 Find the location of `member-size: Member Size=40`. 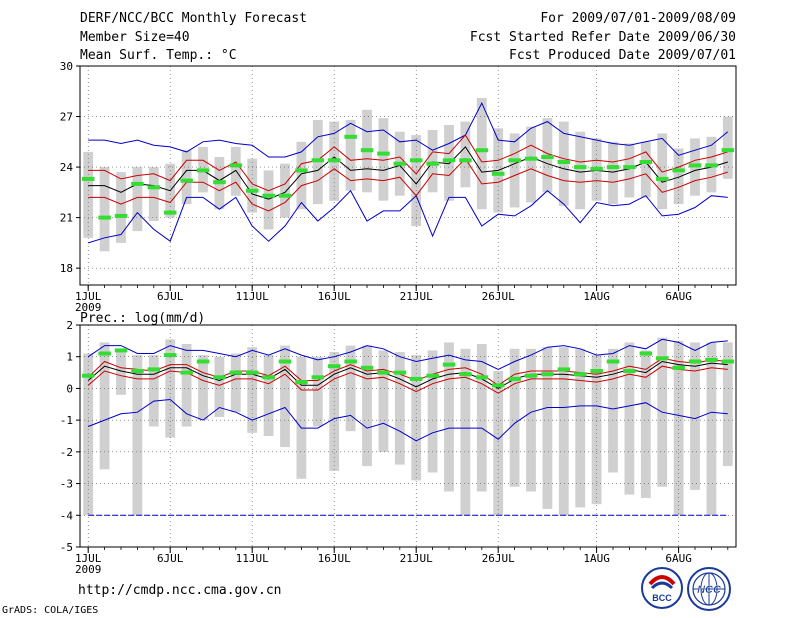

member-size: Member Size=40 is located at coordinates (135, 37).